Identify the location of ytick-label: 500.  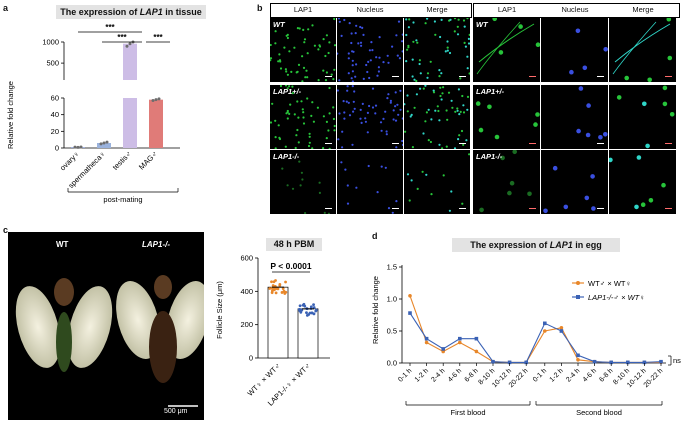
(52, 63).